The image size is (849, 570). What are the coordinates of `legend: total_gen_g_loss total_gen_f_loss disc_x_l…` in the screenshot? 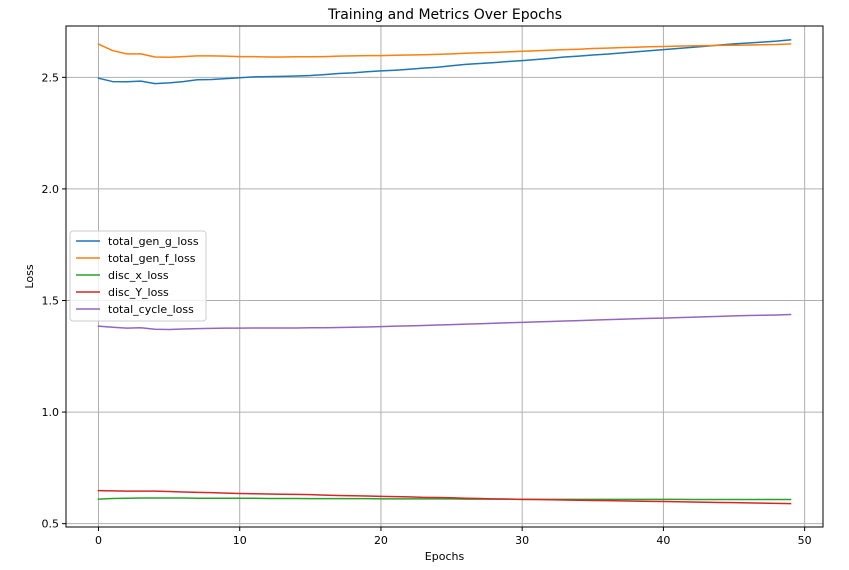 It's located at (138, 276).